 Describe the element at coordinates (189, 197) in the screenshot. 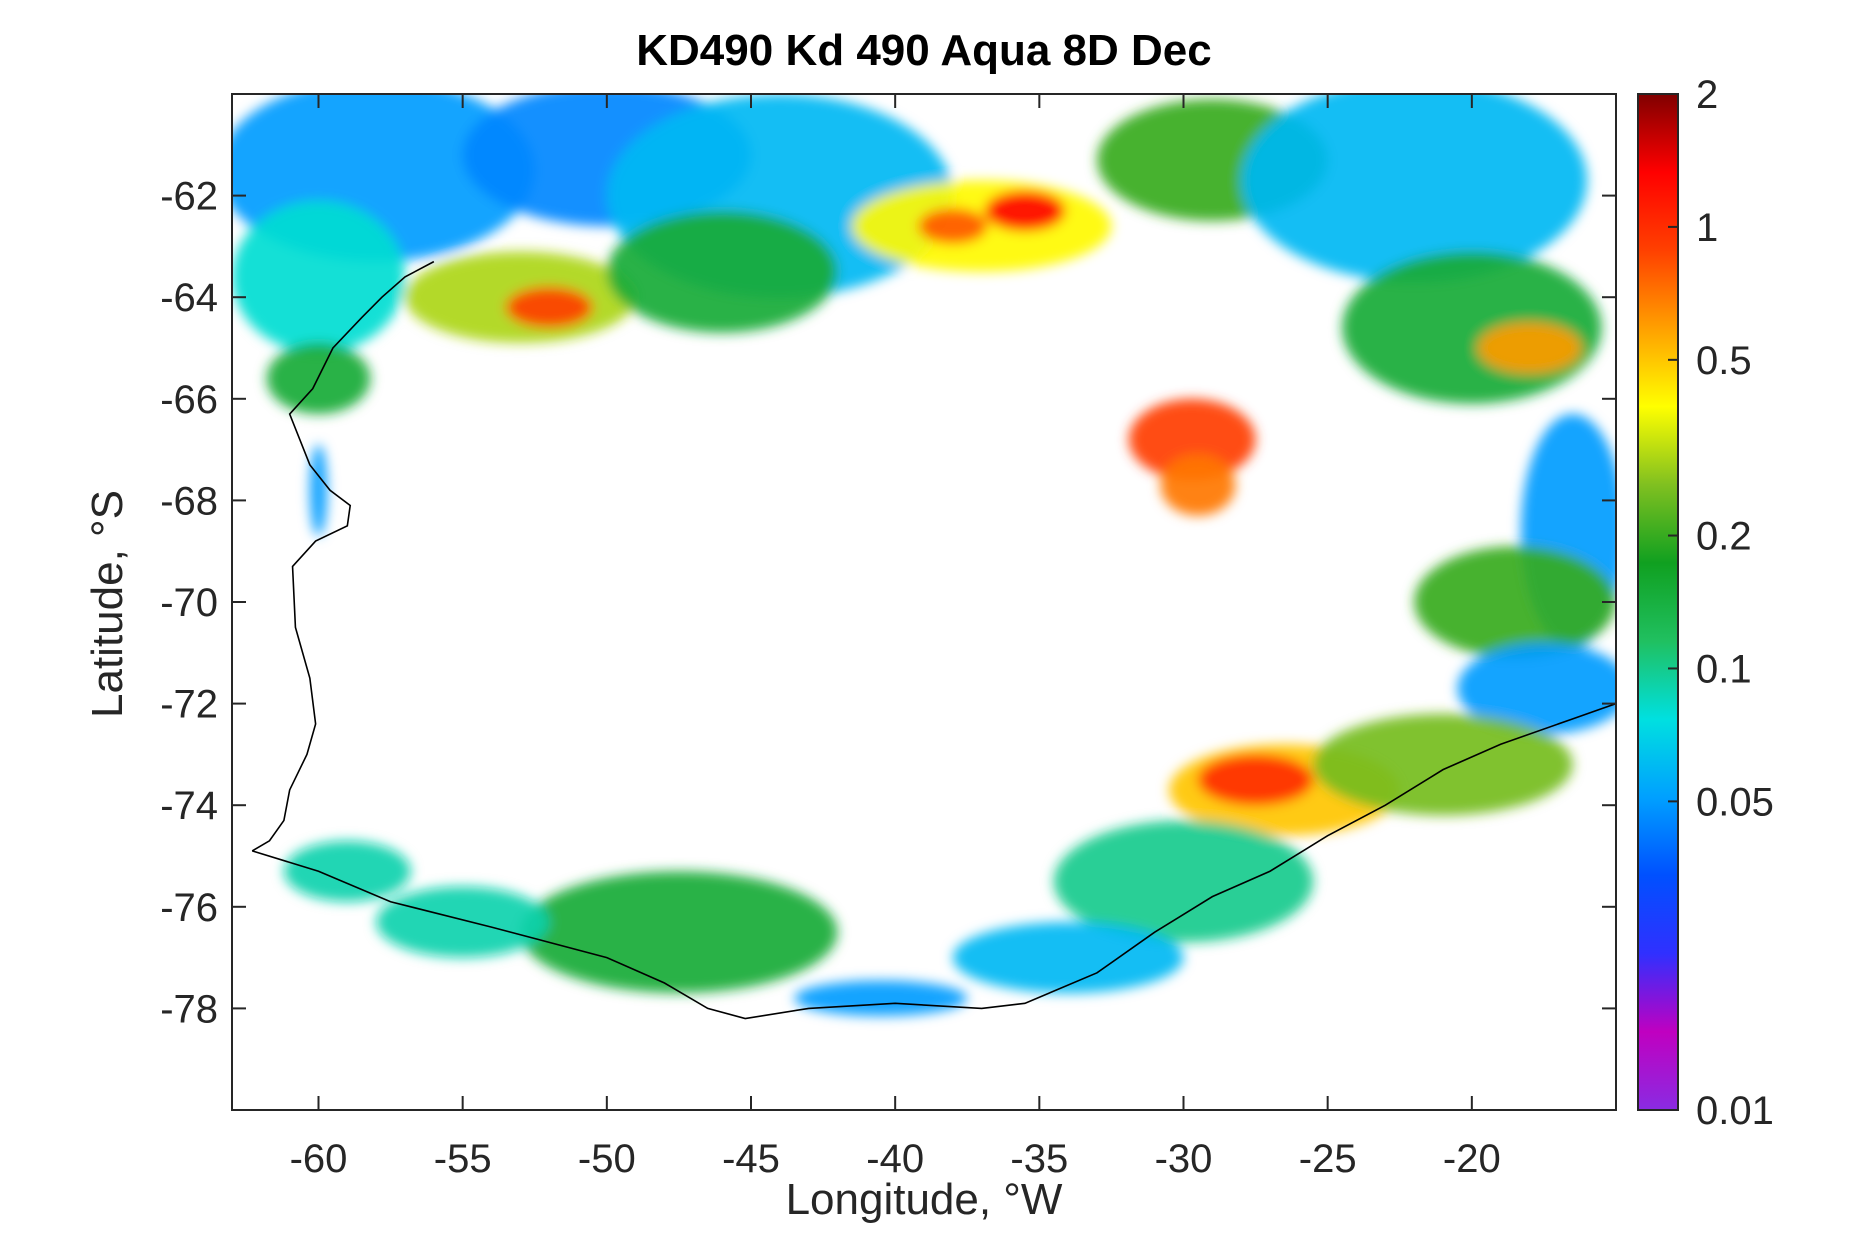

I see `y-tick-label: -62` at that location.